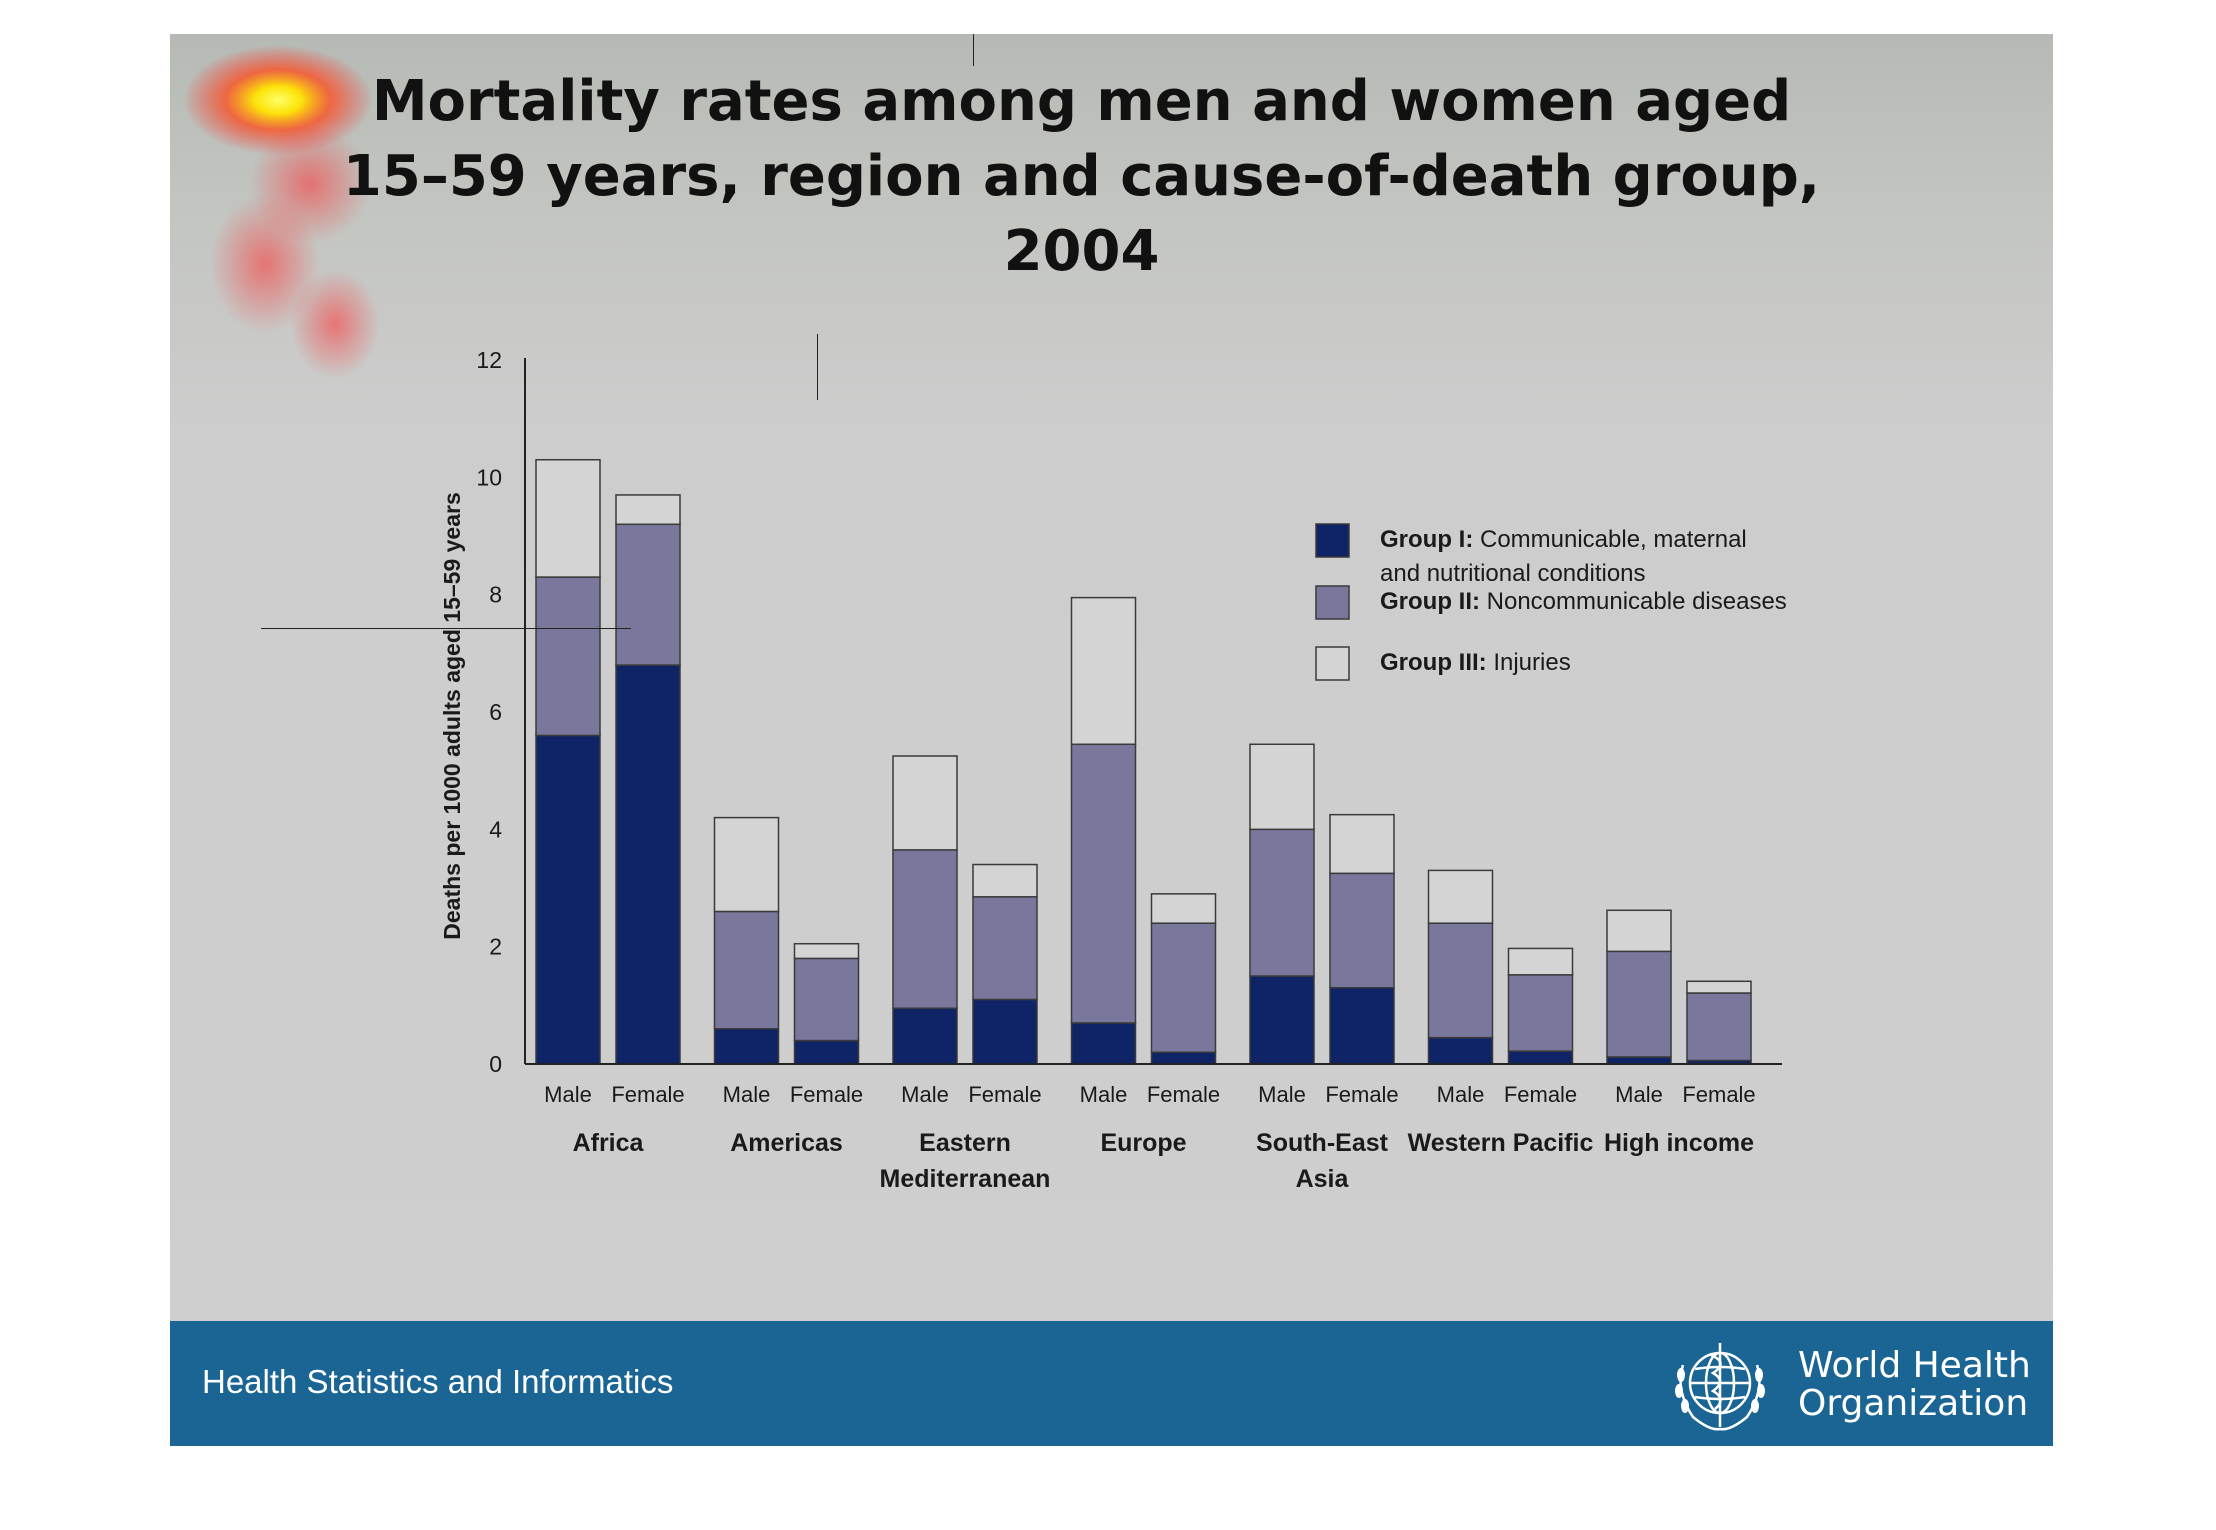 Image resolution: width=2216 pixels, height=1530 pixels. Describe the element at coordinates (1475, 662) in the screenshot. I see `legend-label-group3: Group III: Injuries` at that location.